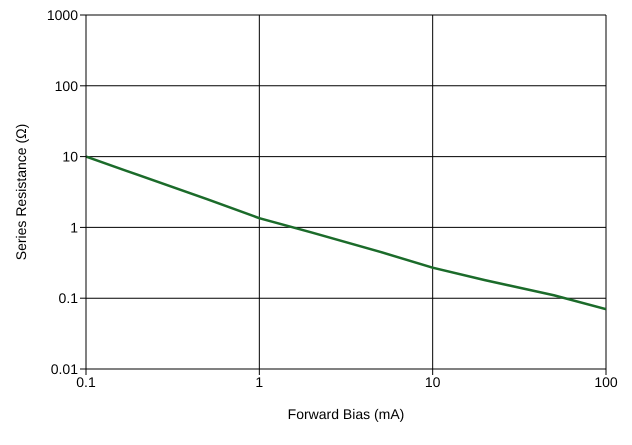 This screenshot has width=632, height=445. Describe the element at coordinates (68, 298) in the screenshot. I see `y-tick-label: 0.1` at that location.